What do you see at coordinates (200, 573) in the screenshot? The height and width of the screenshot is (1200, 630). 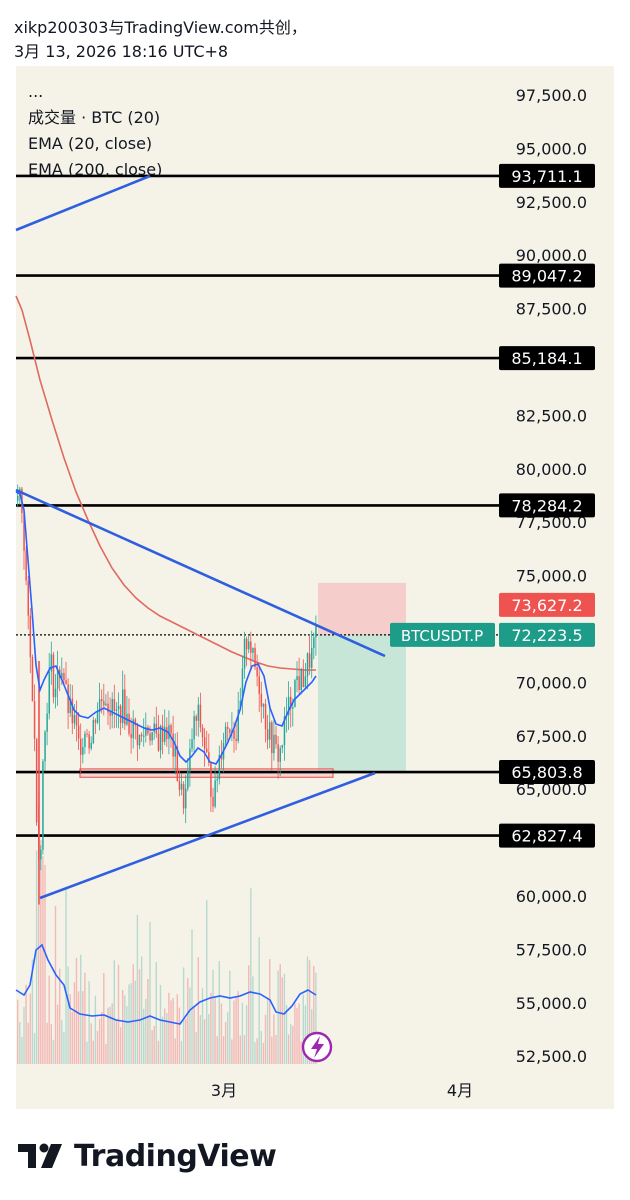 I see `descending-resistance-trendline` at bounding box center [200, 573].